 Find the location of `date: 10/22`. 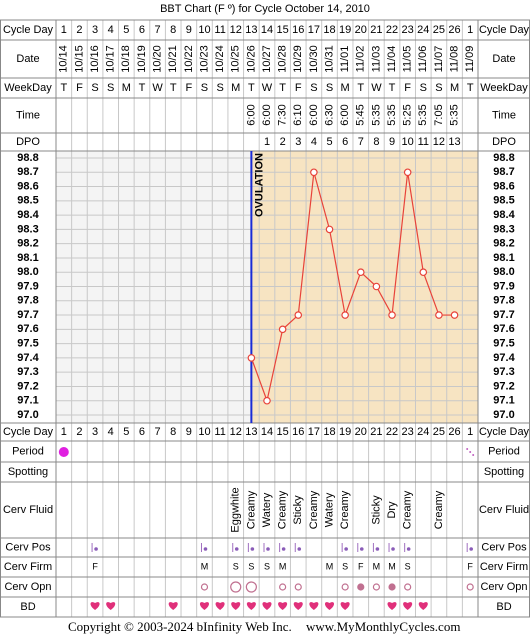

date: 10/22 is located at coordinates (189, 59).